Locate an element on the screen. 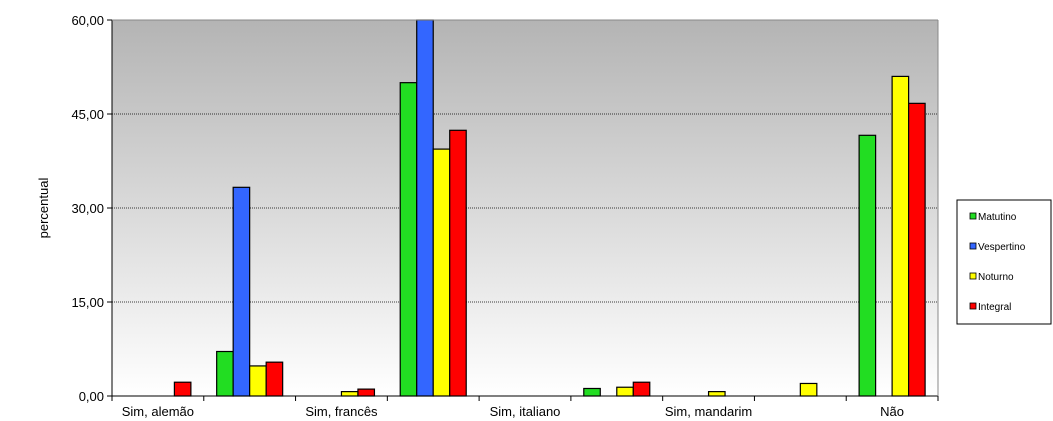 This screenshot has height=421, width=1053. legend-label-matutino: Matutino is located at coordinates (997, 217).